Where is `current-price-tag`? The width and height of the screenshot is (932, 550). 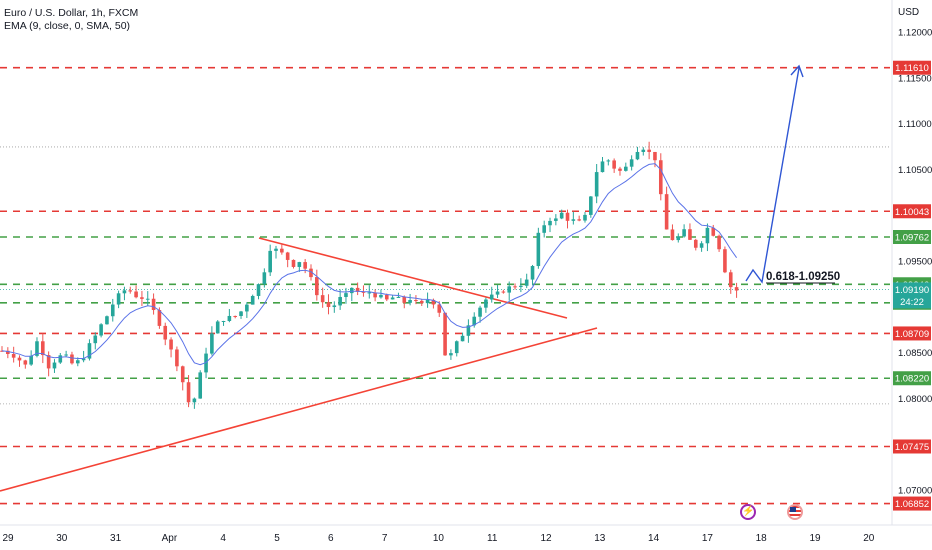 current-price-tag is located at coordinates (912, 295).